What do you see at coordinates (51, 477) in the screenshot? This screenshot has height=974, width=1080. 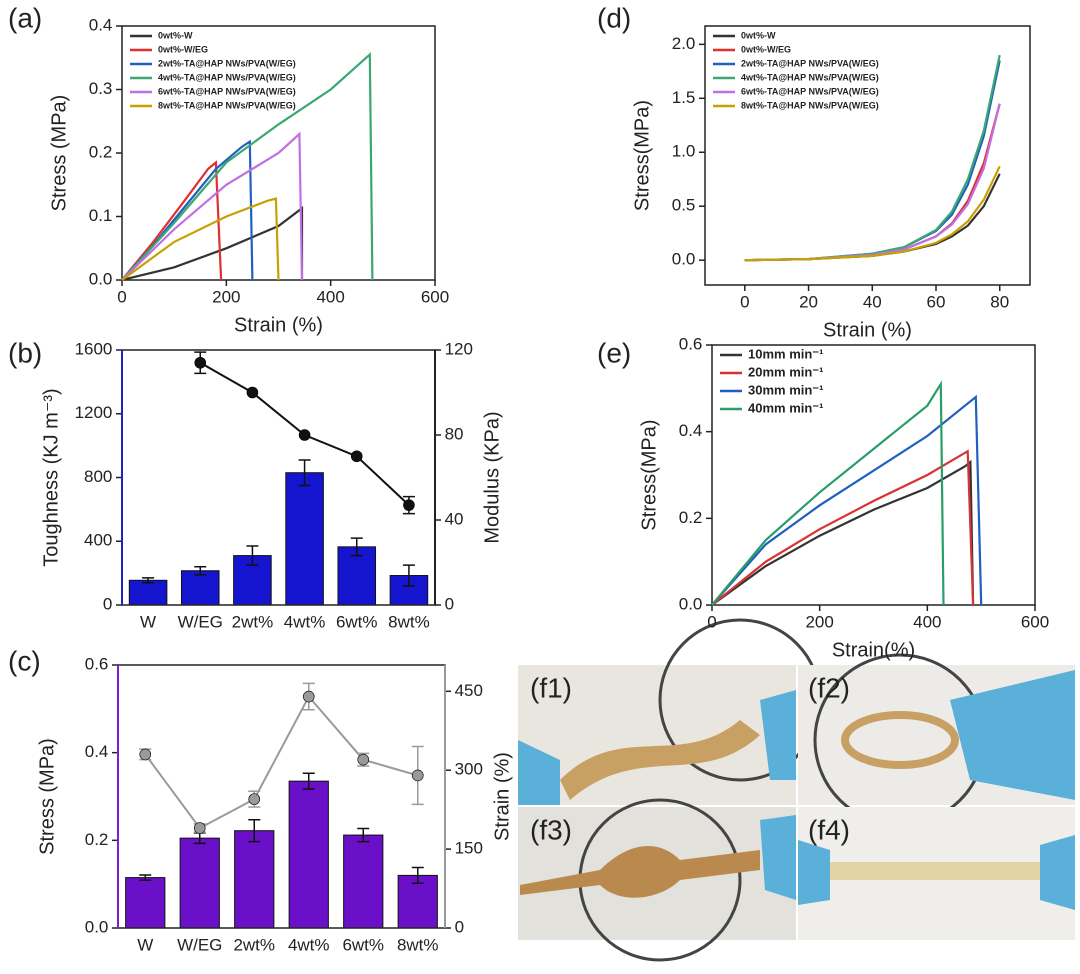 I see `y-axis-label: Toughness (KJ m⁻³)` at bounding box center [51, 477].